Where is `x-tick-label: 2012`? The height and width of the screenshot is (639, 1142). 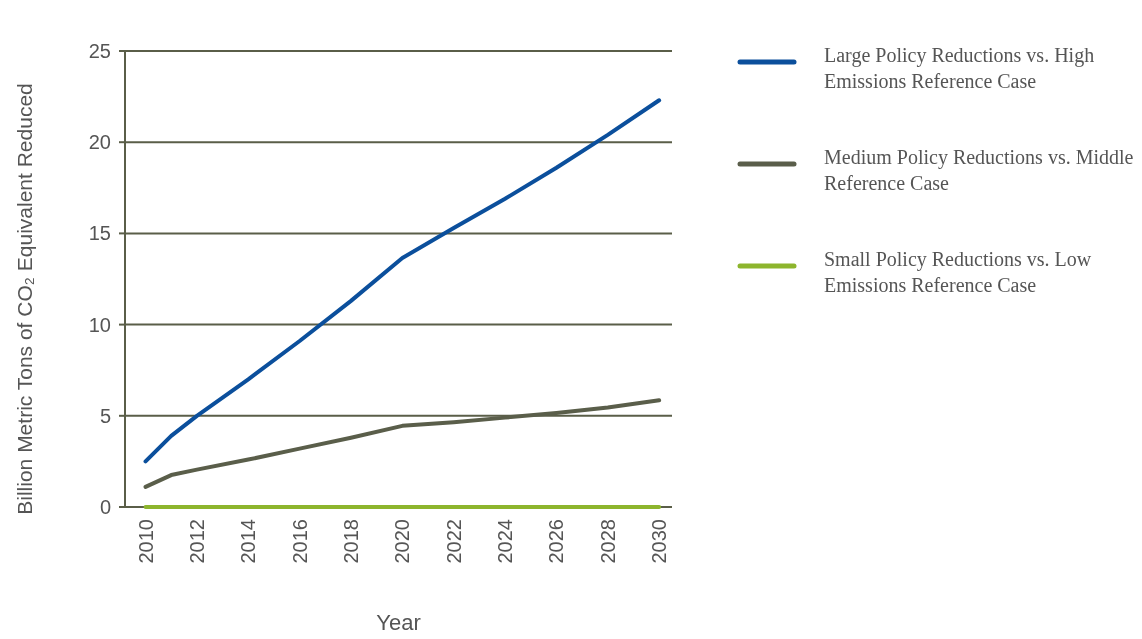 x-tick-label: 2012 is located at coordinates (196, 541).